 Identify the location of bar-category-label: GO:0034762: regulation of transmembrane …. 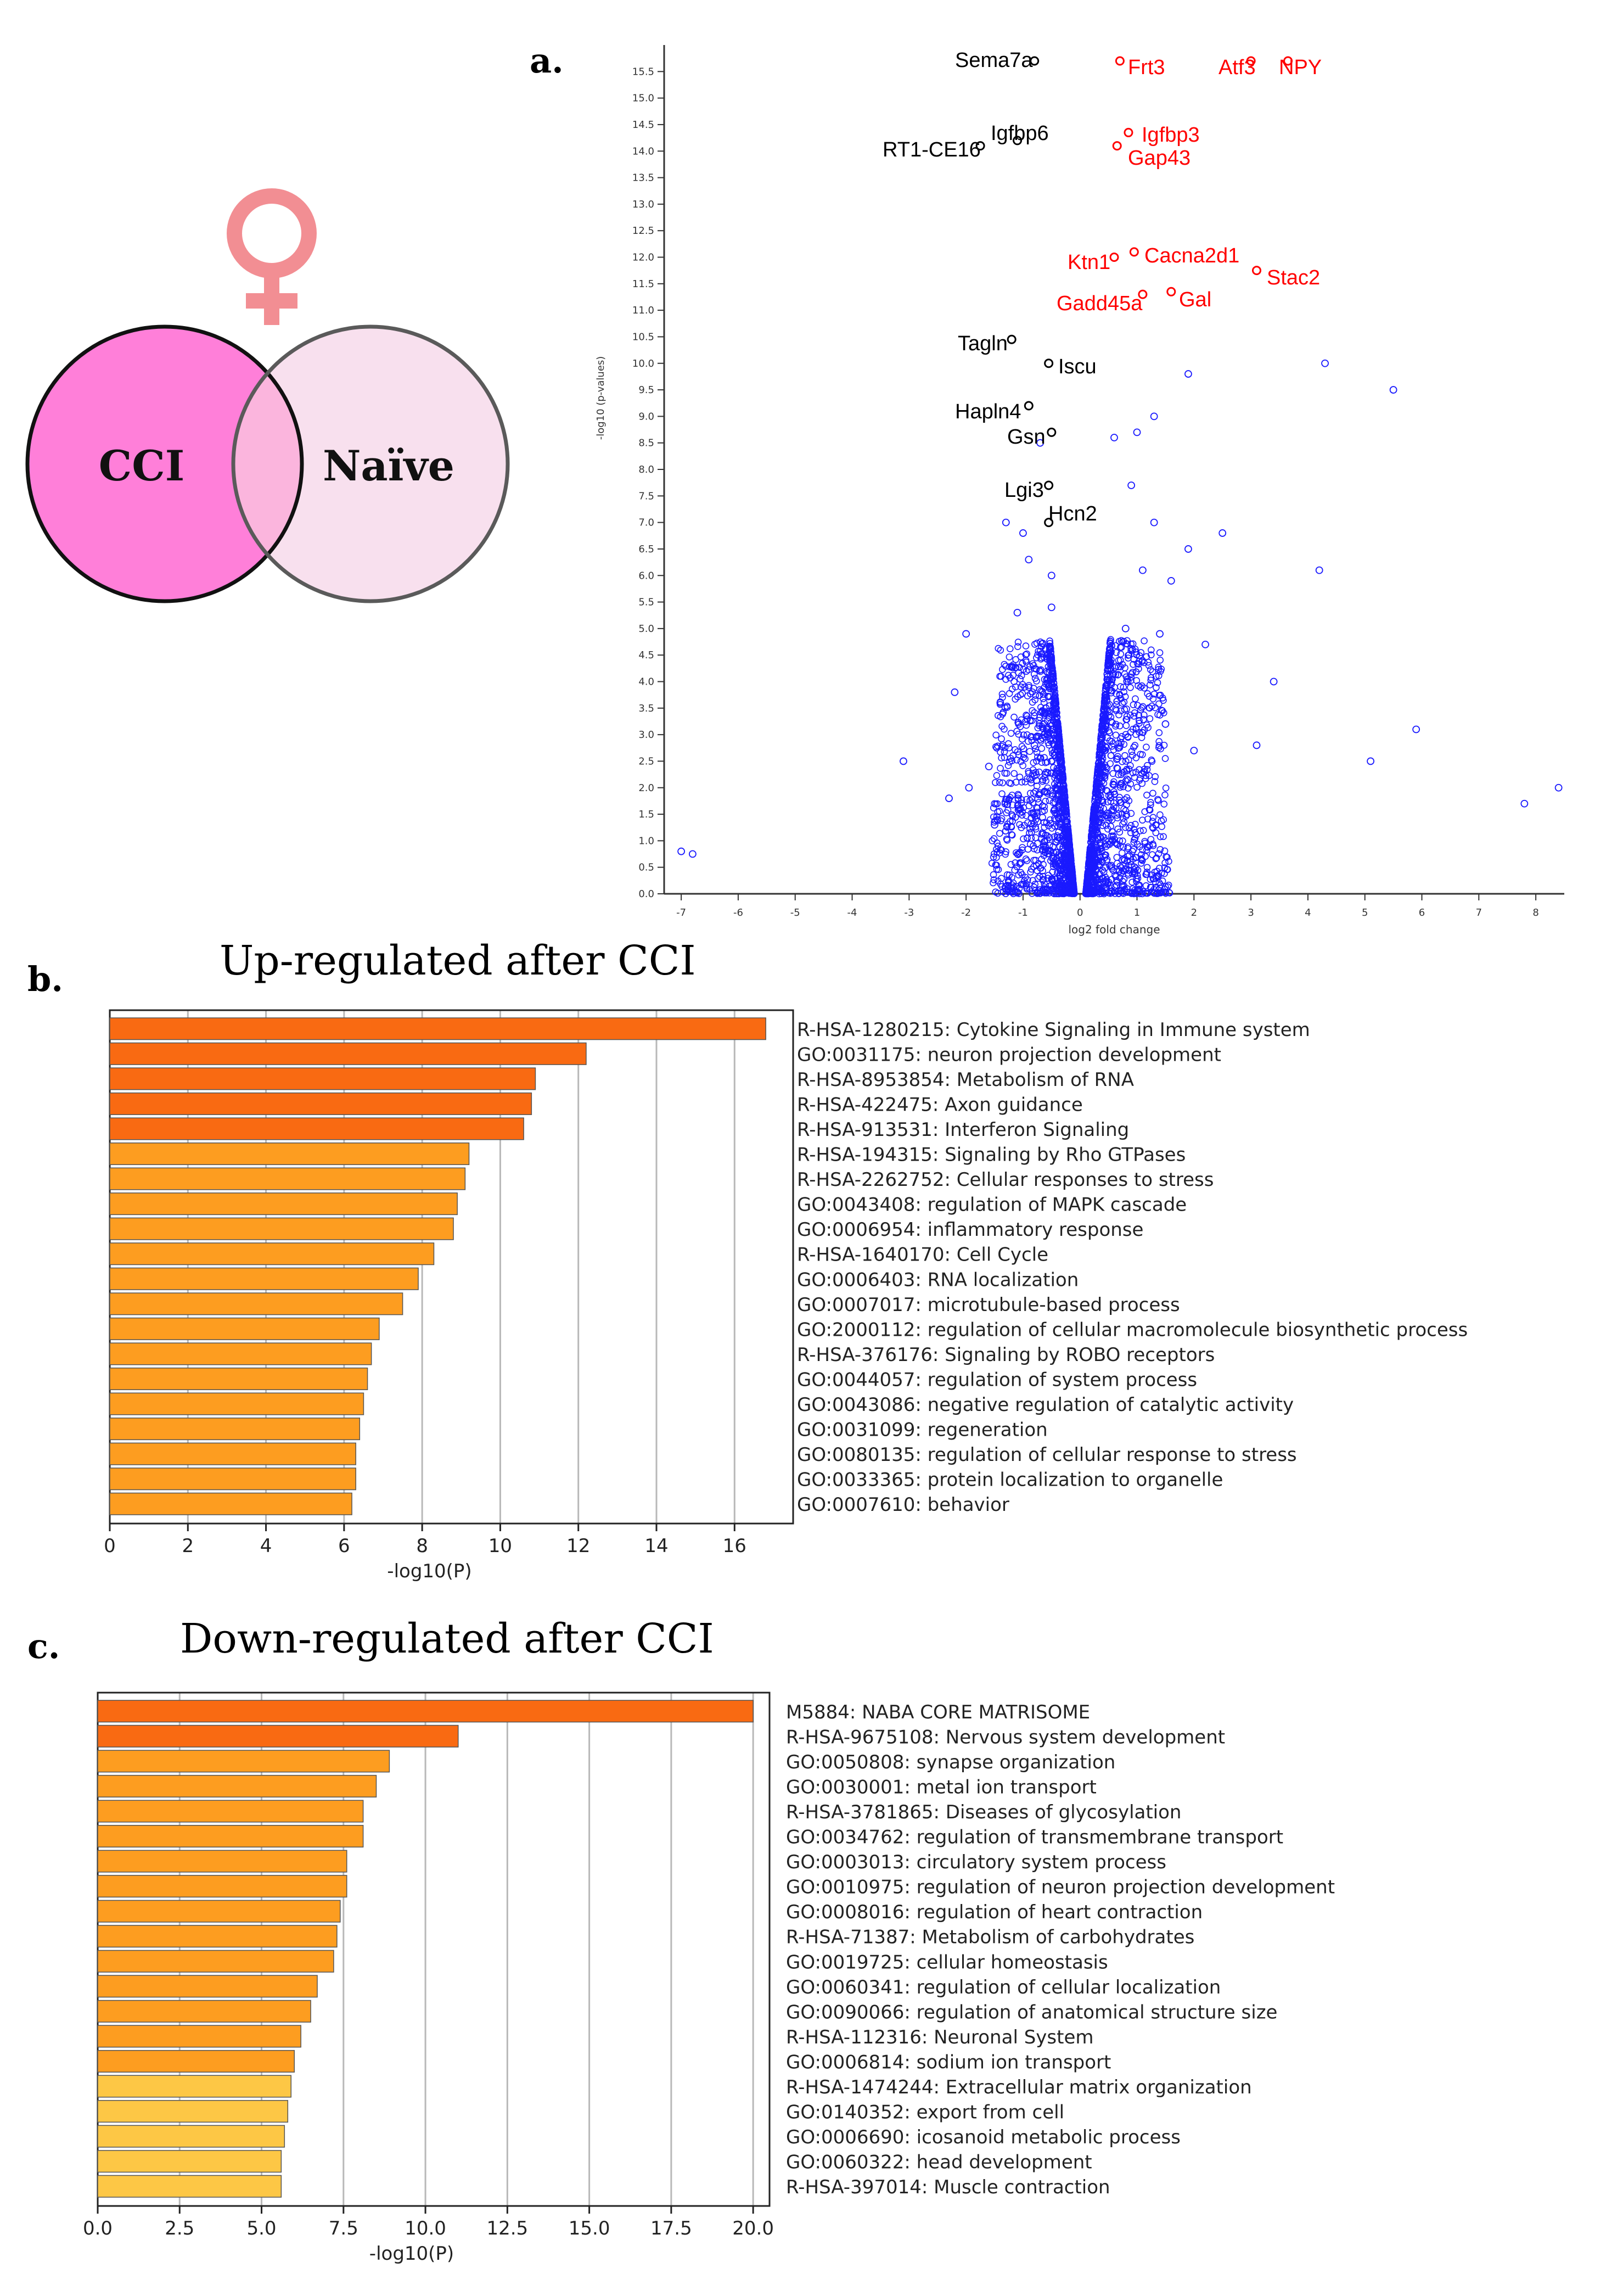
(1034, 1838).